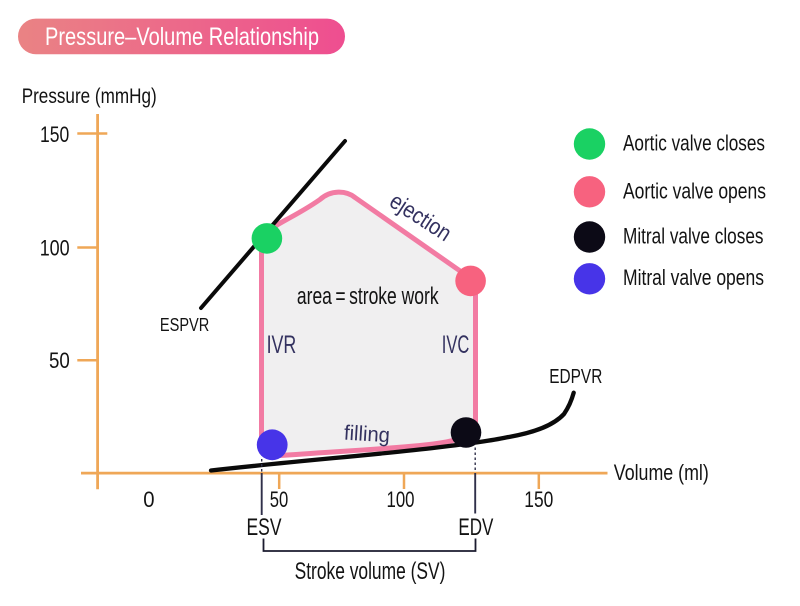 Image resolution: width=800 pixels, height=606 pixels. Describe the element at coordinates (264, 527) in the screenshot. I see `svg-text: ESV` at that location.